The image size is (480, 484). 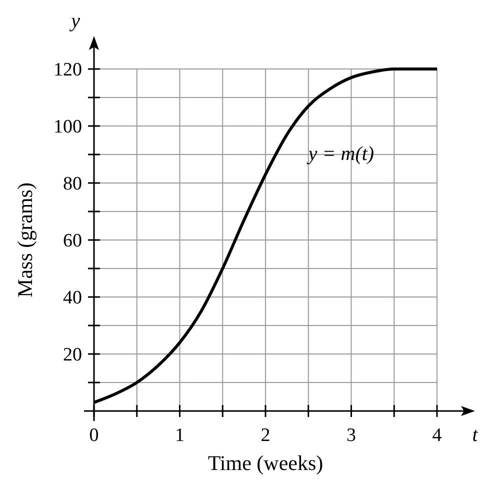 I want to click on y-tick-label: 60, so click(x=72, y=241).